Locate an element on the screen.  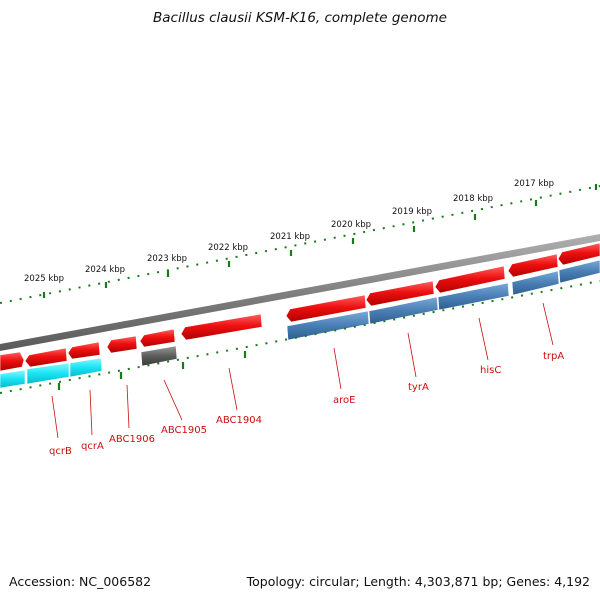
inner-major-ticks is located at coordinates (152, 370).